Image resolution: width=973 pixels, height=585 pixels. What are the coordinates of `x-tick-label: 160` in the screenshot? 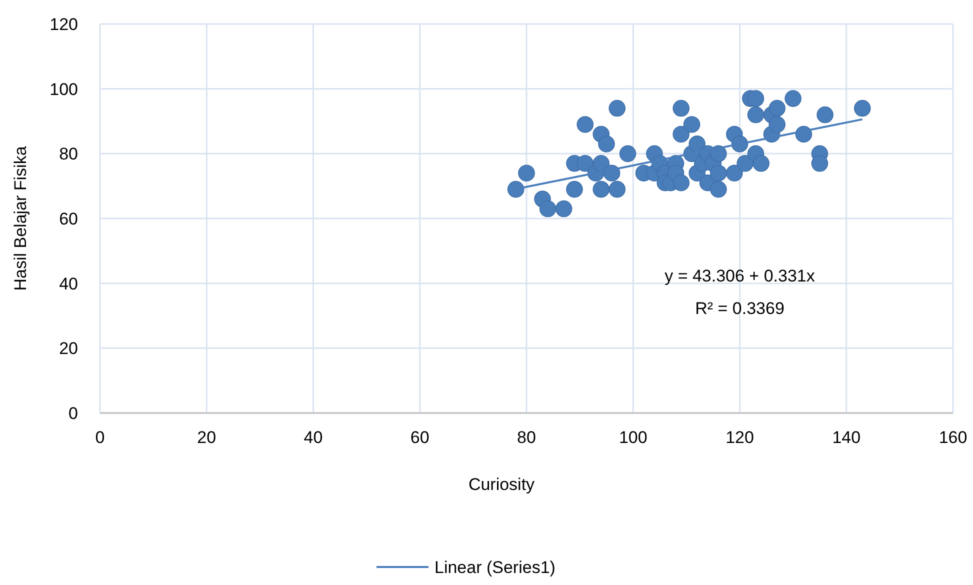 It's located at (953, 437).